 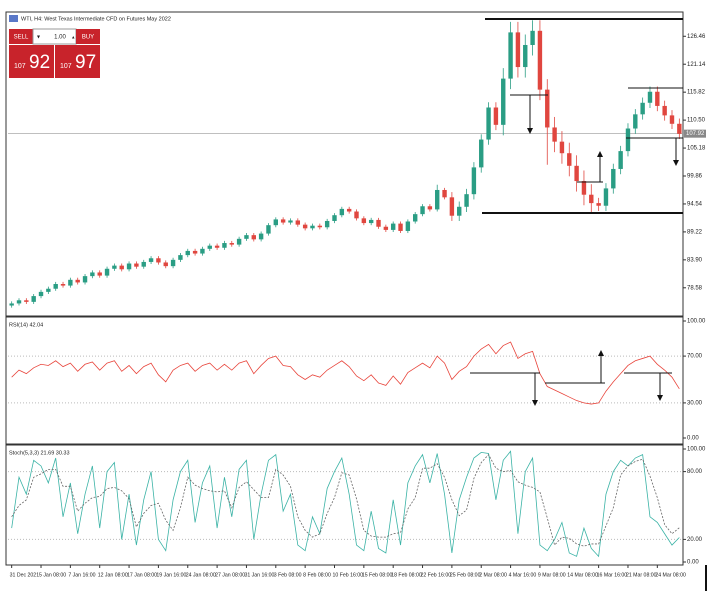 I want to click on y-tick-label: 94.54, so click(x=695, y=205).